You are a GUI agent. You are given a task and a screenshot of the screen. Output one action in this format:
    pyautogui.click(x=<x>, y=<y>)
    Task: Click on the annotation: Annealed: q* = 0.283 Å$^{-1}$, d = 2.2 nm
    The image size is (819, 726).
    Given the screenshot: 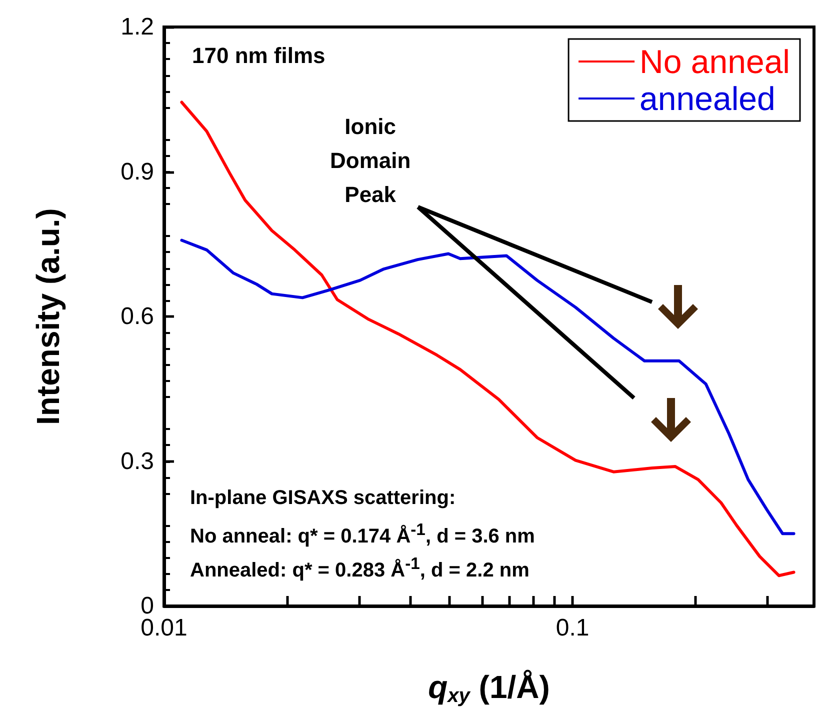 What is the action you would take?
    pyautogui.click(x=360, y=568)
    